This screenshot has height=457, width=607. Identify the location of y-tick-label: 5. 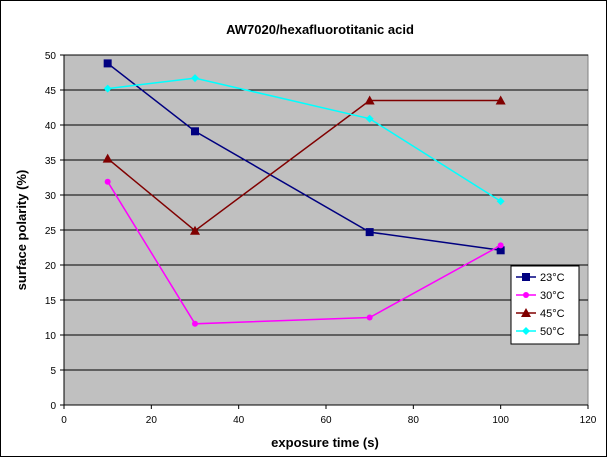
(53, 371).